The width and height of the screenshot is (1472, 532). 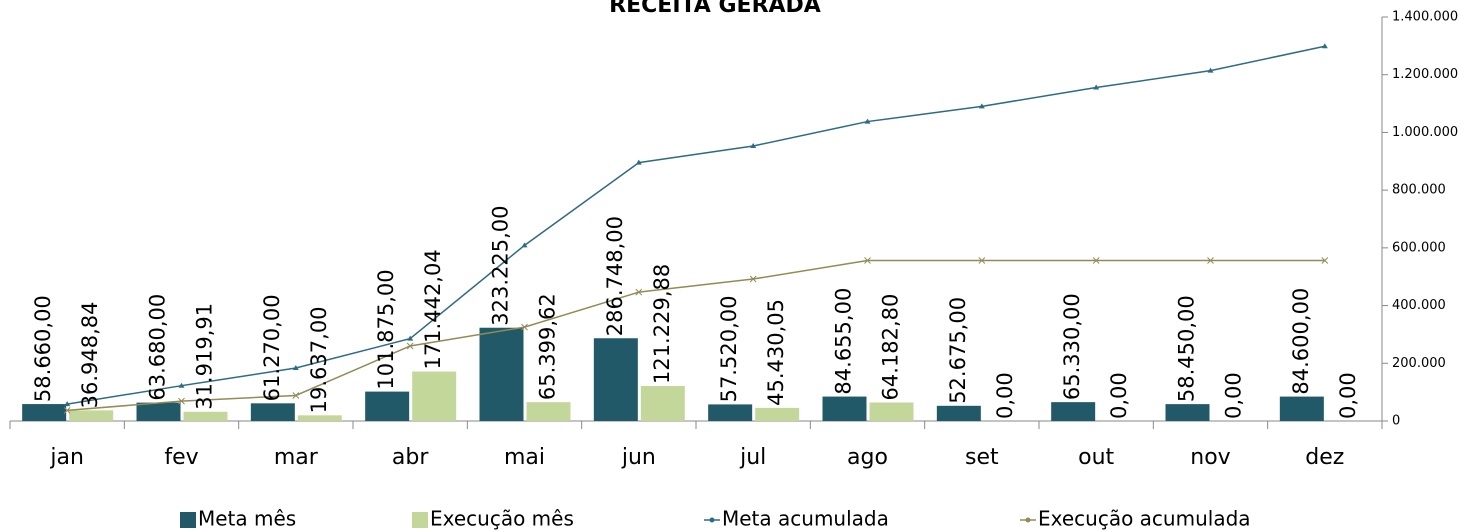 What do you see at coordinates (205, 356) in the screenshot?
I see `value-label: 31.919,91` at bounding box center [205, 356].